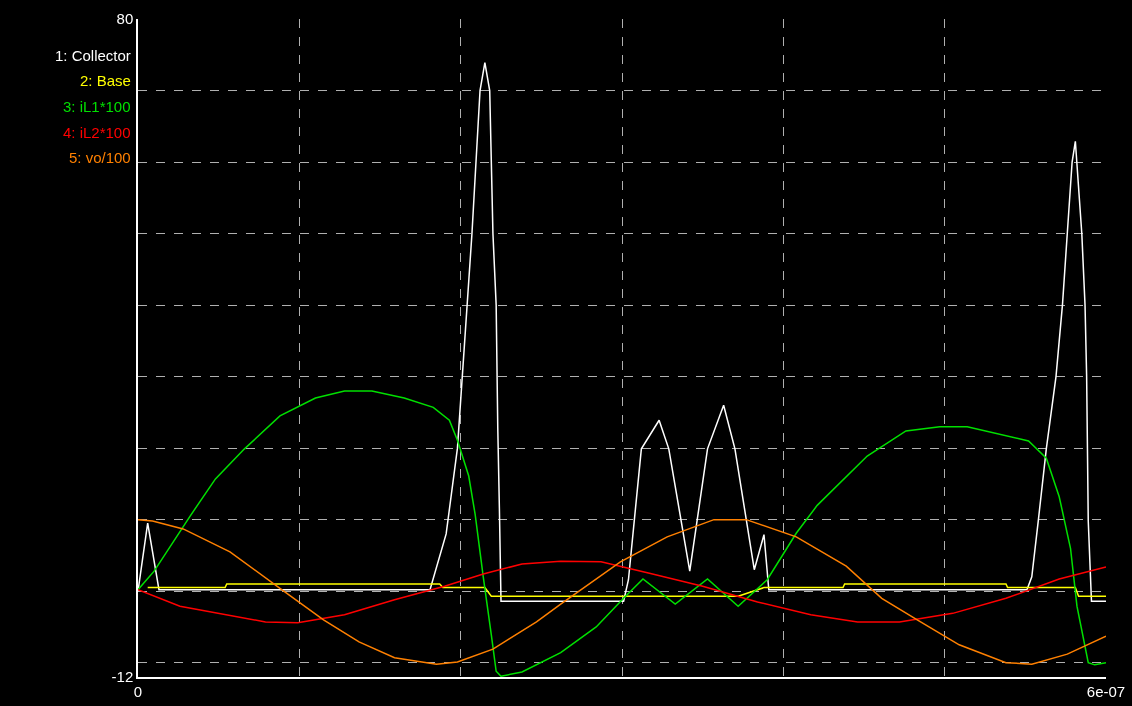 This screenshot has height=706, width=1132. Describe the element at coordinates (97, 132) in the screenshot. I see `text: 4: iL2*100` at that location.